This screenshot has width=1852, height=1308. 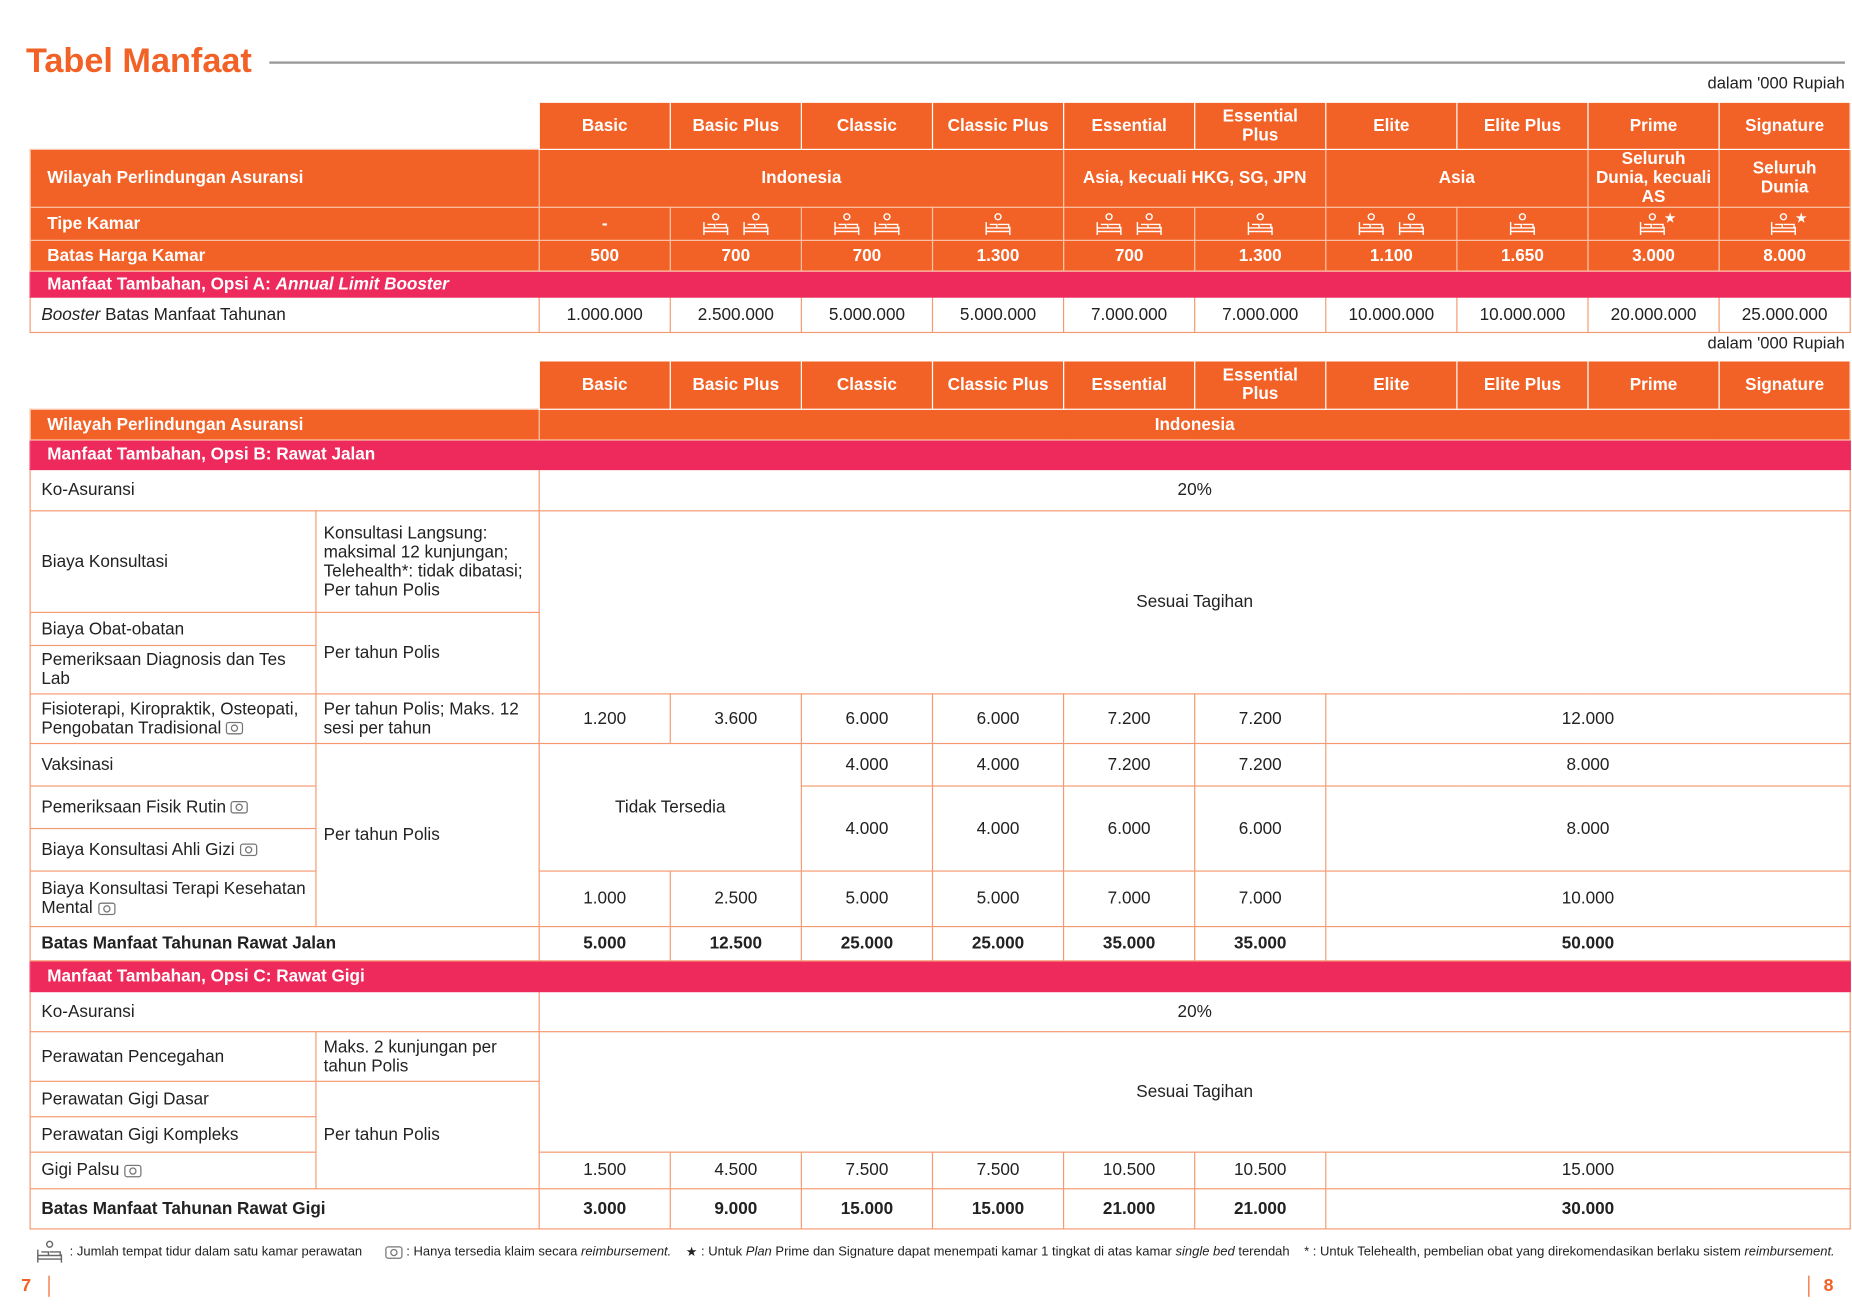 What do you see at coordinates (284, 1011) in the screenshot?
I see `dental-coinsurance-label: Ko-Asuransi` at bounding box center [284, 1011].